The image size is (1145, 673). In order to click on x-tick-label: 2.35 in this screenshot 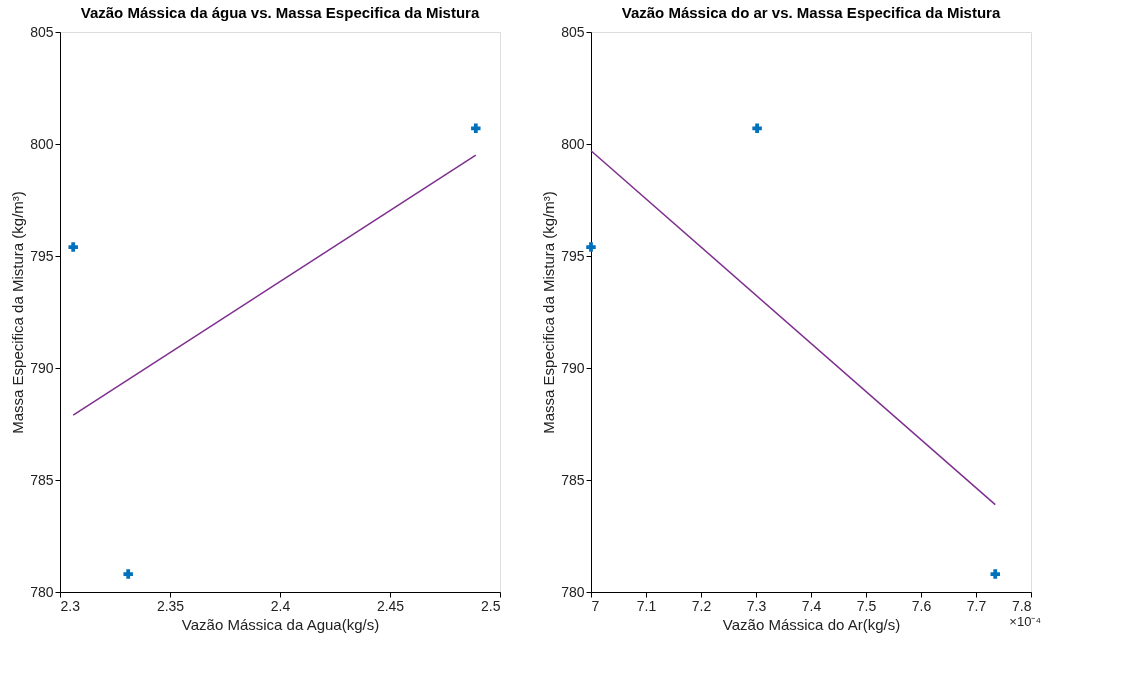, I will do `click(170, 605)`.